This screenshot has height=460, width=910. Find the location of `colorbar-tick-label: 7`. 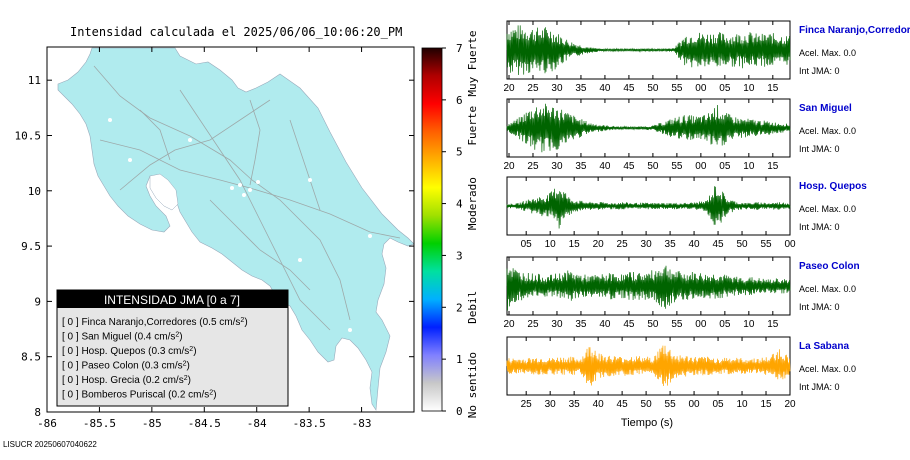

colorbar-tick-label: 7 is located at coordinates (459, 48).